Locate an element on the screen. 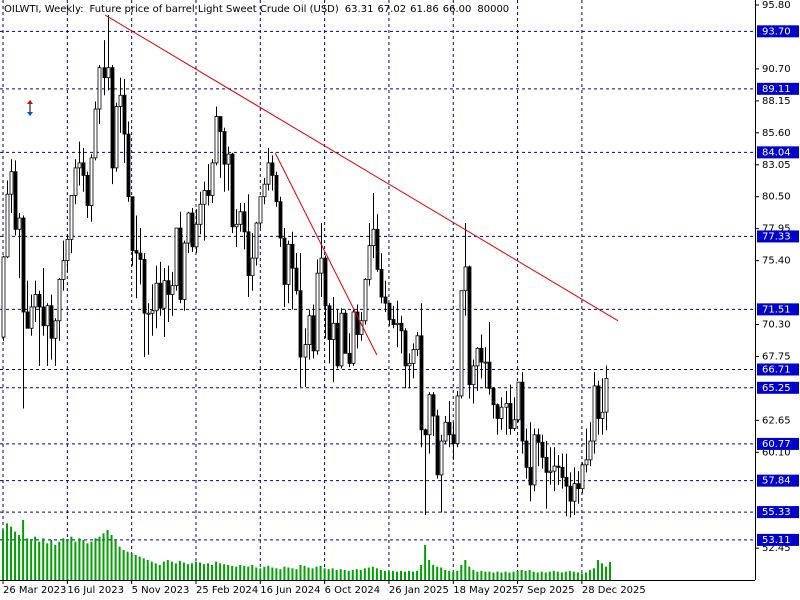  level-label: 71.51 is located at coordinates (776, 309).